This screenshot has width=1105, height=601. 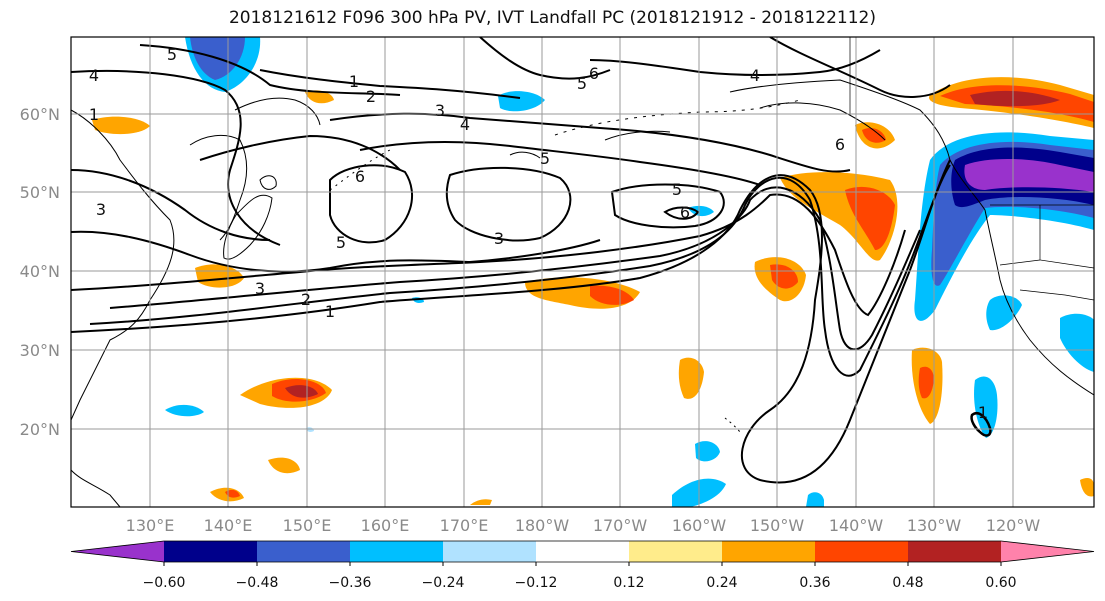 I want to click on lon-tick-label: 160°E, so click(x=385, y=525).